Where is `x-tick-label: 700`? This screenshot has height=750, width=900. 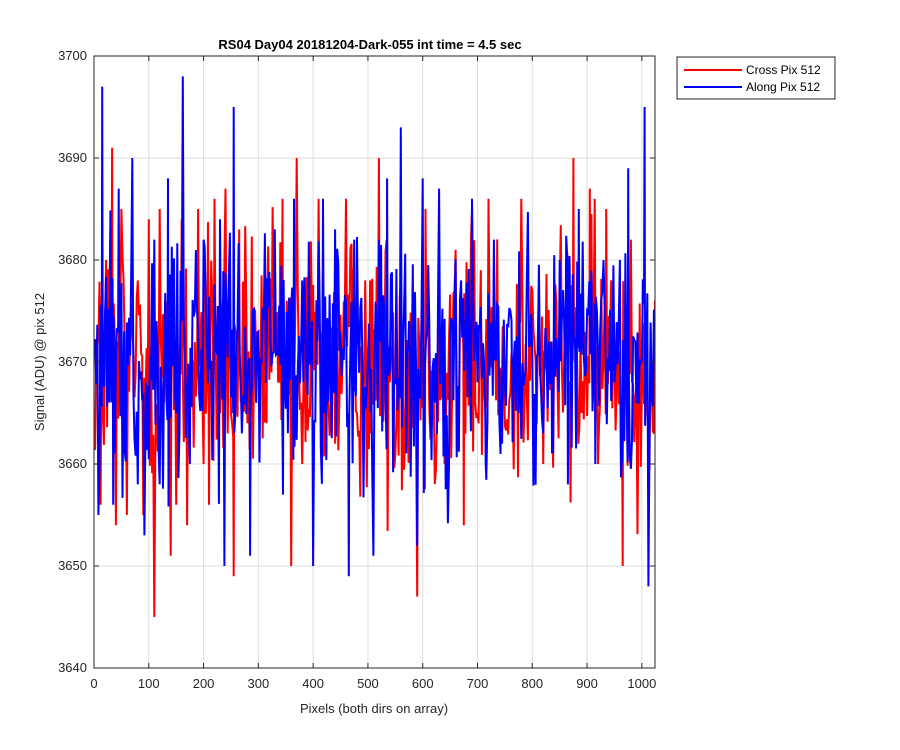
x-tick-label: 700 is located at coordinates (478, 683).